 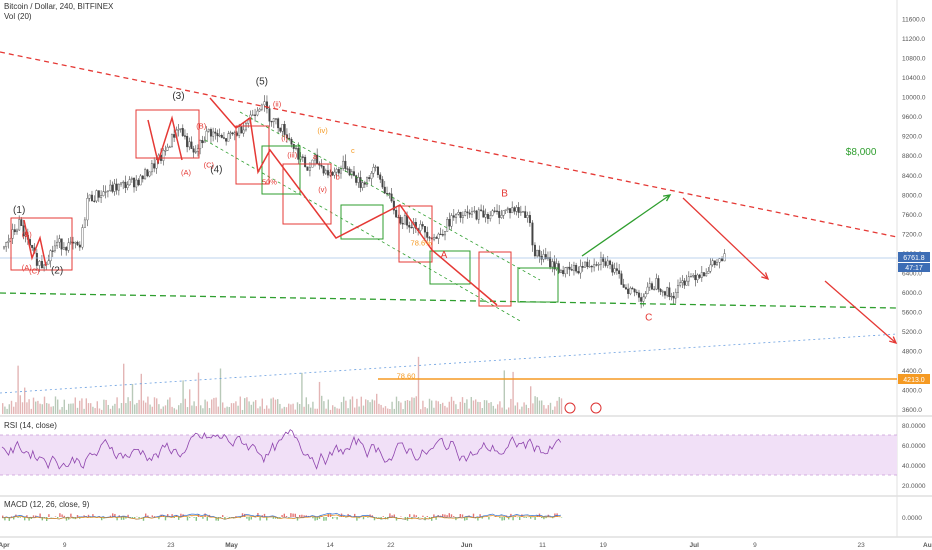 I want to click on price-tick-label: 11200.0, so click(x=913, y=39).